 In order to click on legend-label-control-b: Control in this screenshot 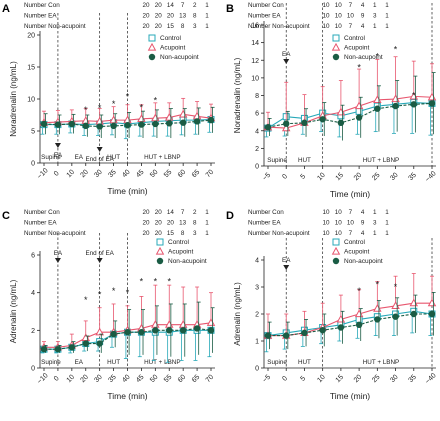, I will do `click(355, 38)`.